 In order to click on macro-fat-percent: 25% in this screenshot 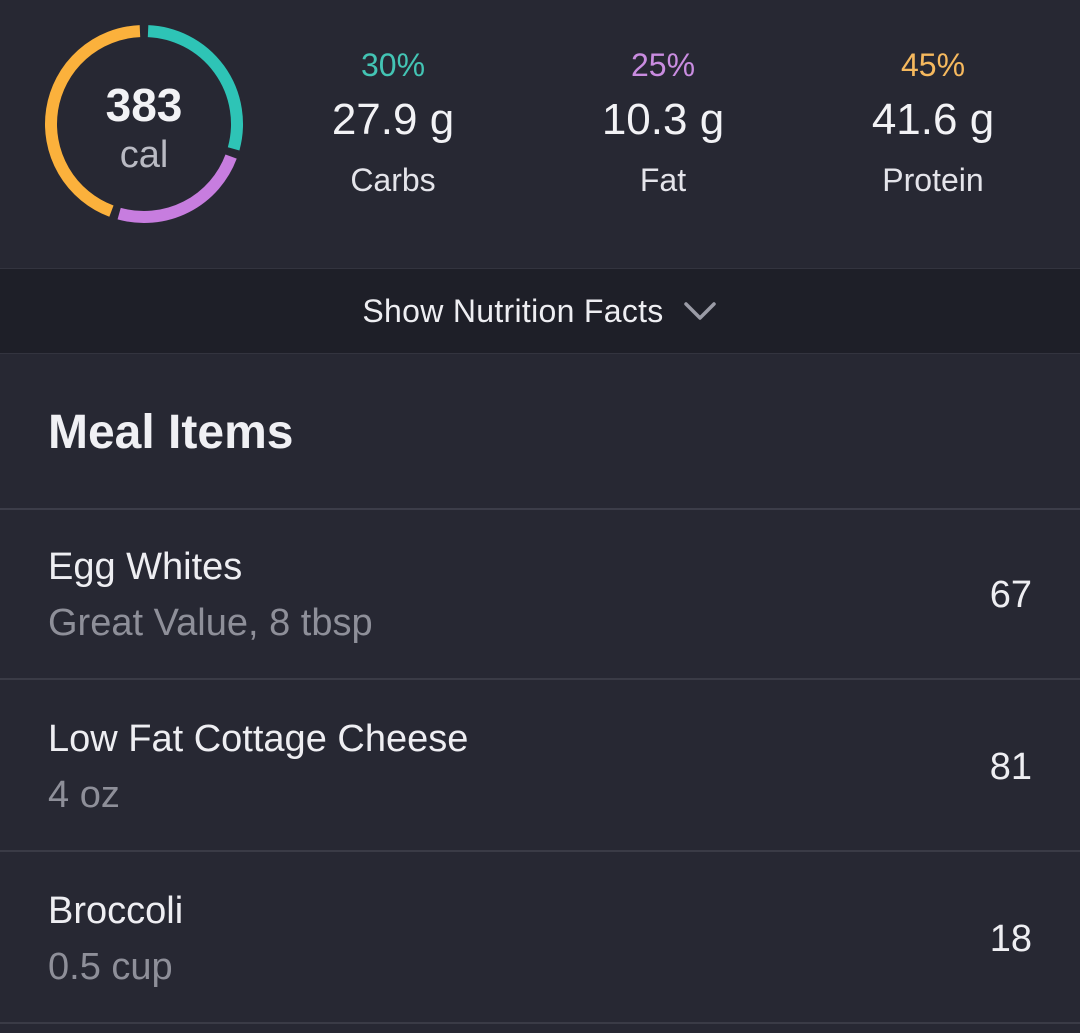, I will do `click(663, 65)`.